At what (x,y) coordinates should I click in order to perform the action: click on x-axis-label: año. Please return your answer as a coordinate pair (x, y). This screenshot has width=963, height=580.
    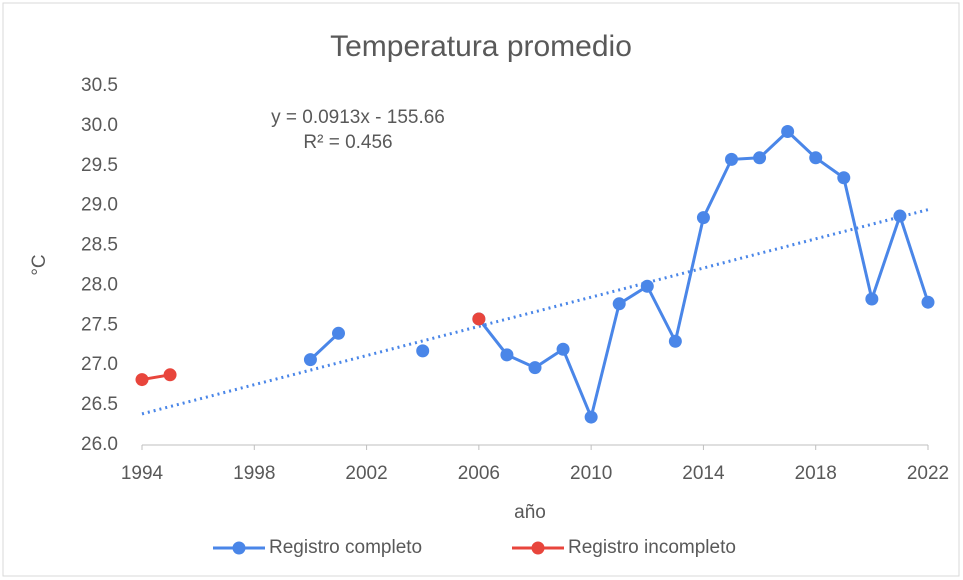
    Looking at the image, I should click on (530, 512).